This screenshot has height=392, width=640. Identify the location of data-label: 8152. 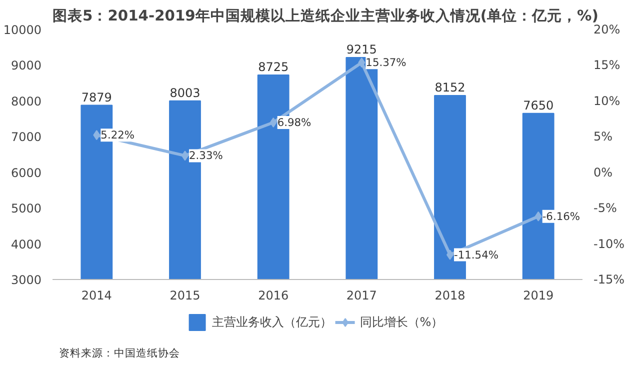
(450, 87).